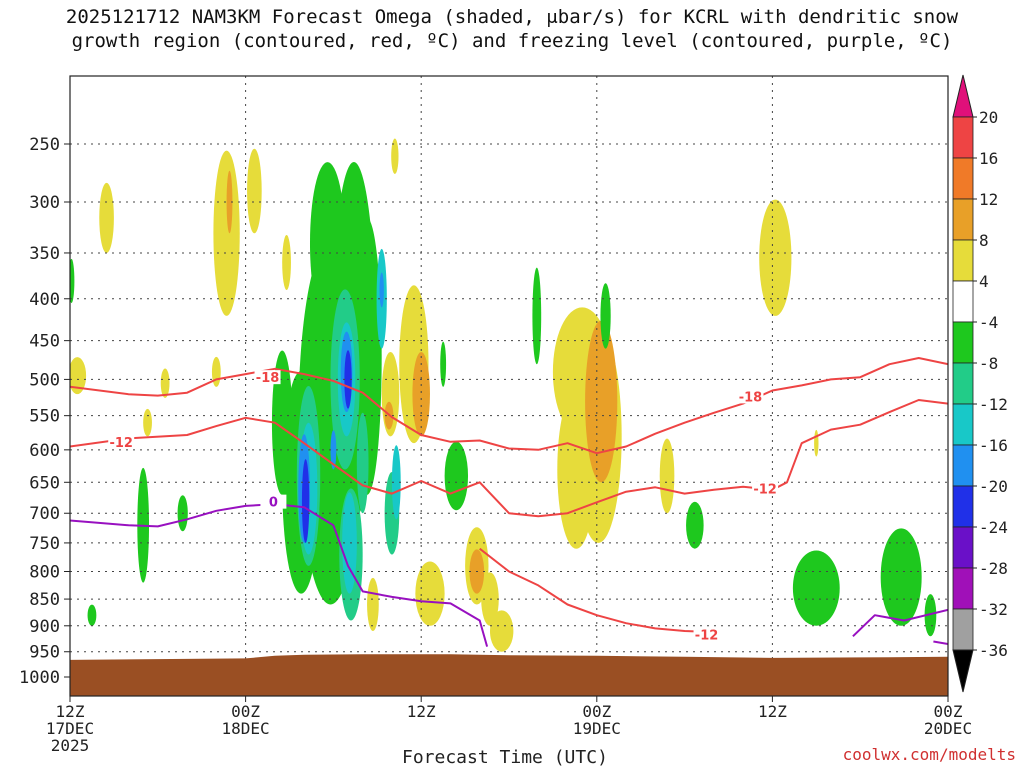 Image resolution: width=1024 pixels, height=768 pixels. What do you see at coordinates (44, 483) in the screenshot?
I see `y-tick-label: 650` at bounding box center [44, 483].